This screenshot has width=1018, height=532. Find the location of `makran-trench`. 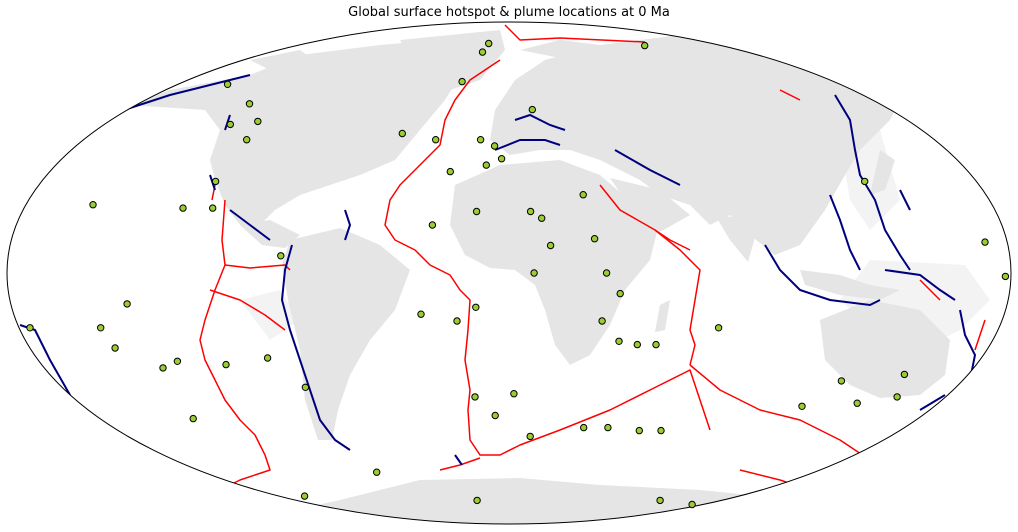

makran-trench is located at coordinates (647, 167).